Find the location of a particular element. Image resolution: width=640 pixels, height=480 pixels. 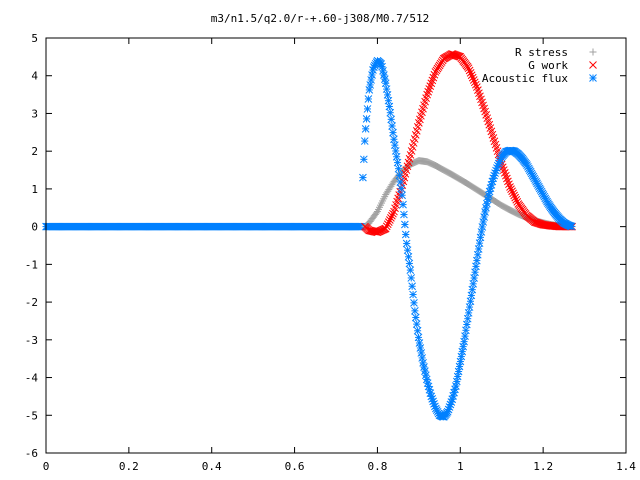

x-tick-label: 1.4 is located at coordinates (626, 466).